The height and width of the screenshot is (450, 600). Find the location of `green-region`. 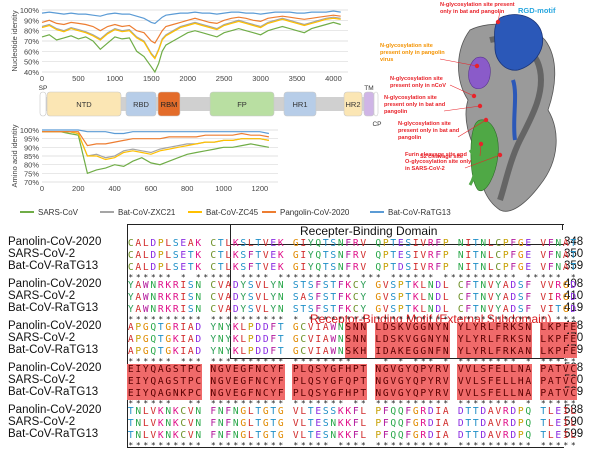

green-region is located at coordinates (484, 155).